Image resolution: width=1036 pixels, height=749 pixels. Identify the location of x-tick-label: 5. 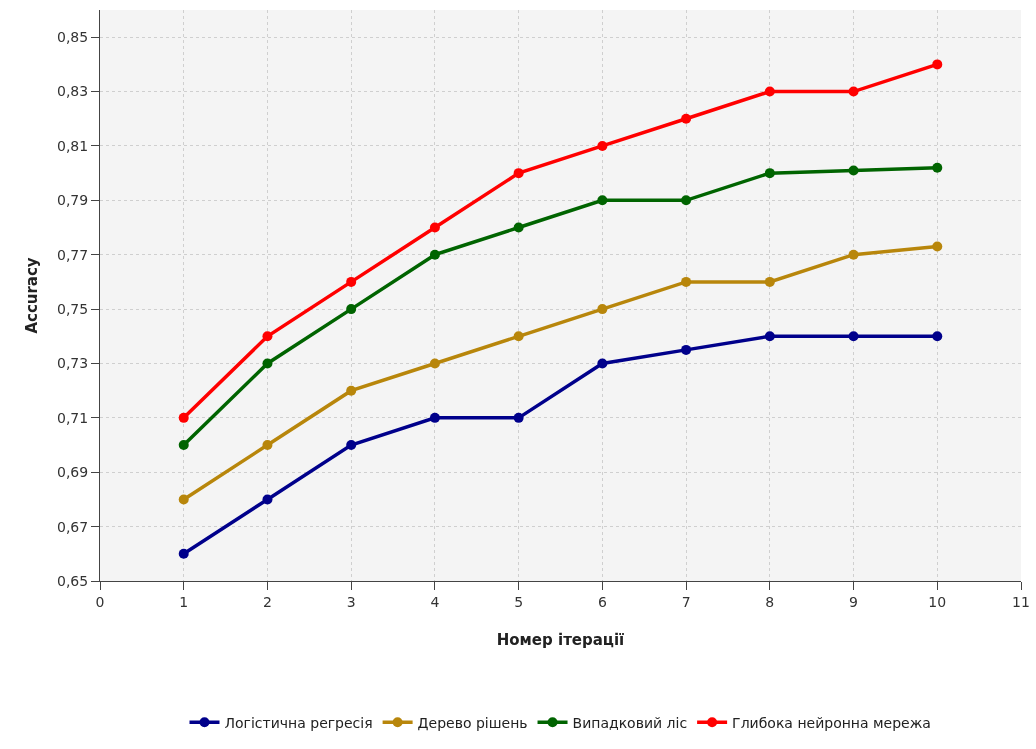
(519, 601).